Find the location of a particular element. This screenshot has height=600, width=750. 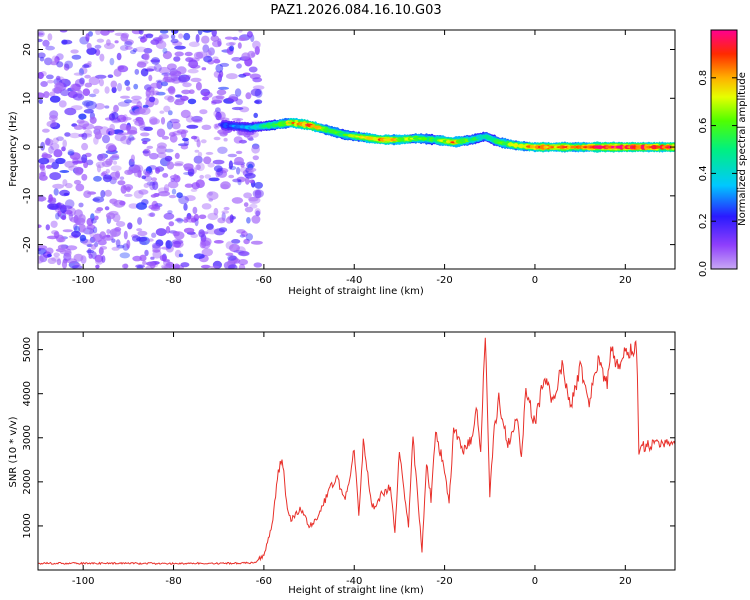

y-tick-label: 3000 is located at coordinates (27, 437).